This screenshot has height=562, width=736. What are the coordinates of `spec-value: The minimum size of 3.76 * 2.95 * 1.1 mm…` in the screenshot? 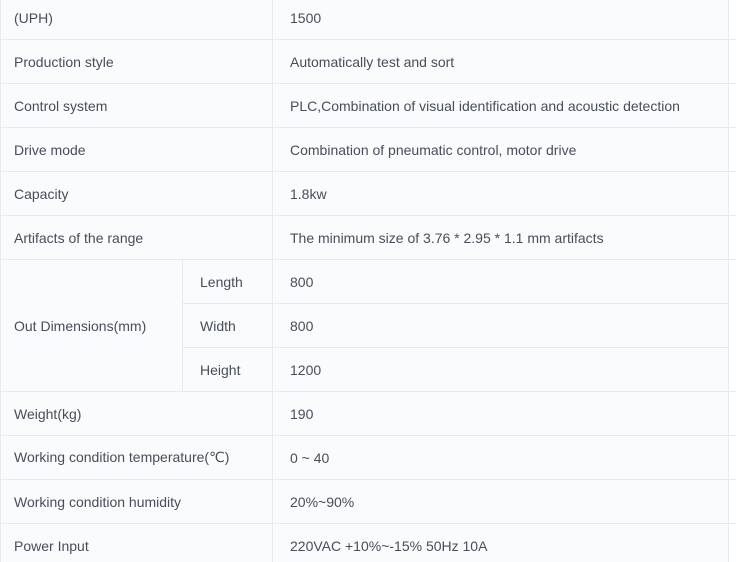 It's located at (501, 237).